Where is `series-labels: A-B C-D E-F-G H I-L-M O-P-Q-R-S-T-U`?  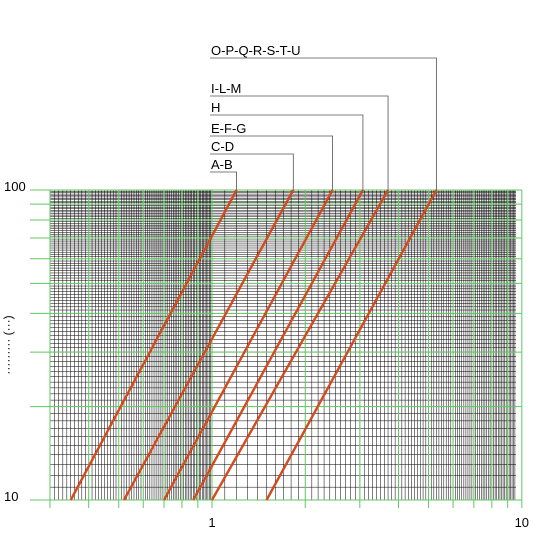
series-labels: A-B C-D E-F-G H I-L-M O-P-Q-R-S-T-U is located at coordinates (256, 107).